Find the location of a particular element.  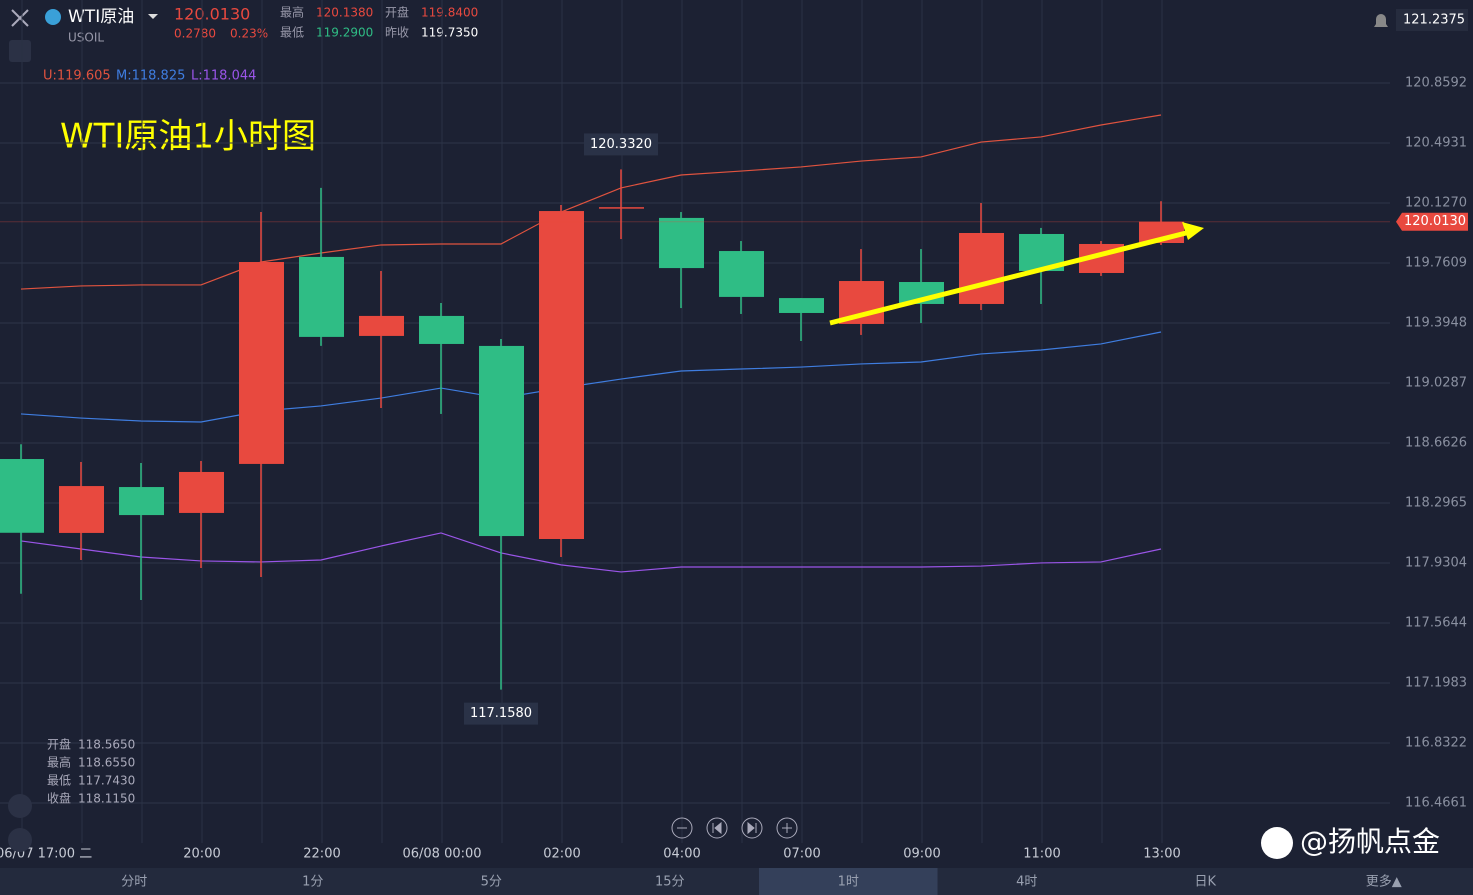

low-tag is located at coordinates (501, 713).